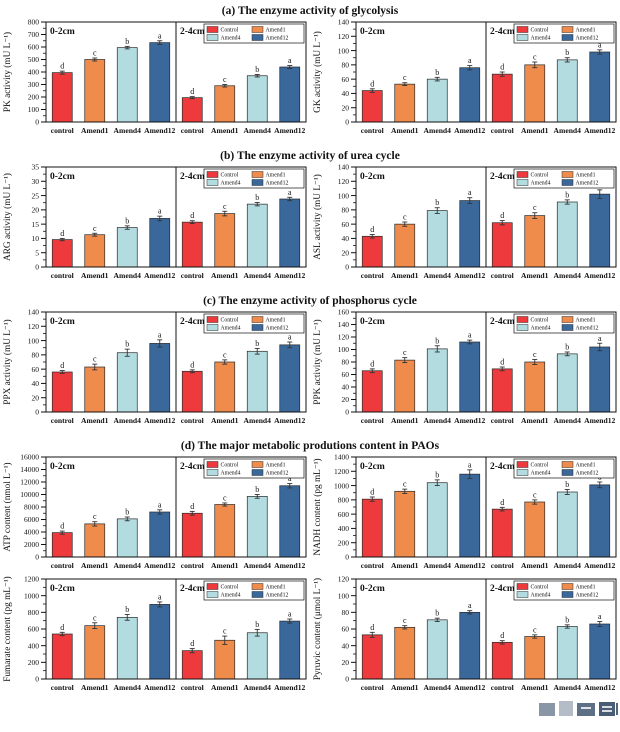 The width and height of the screenshot is (620, 732). I want to click on y-tick-label: 60, so click(346, 629).